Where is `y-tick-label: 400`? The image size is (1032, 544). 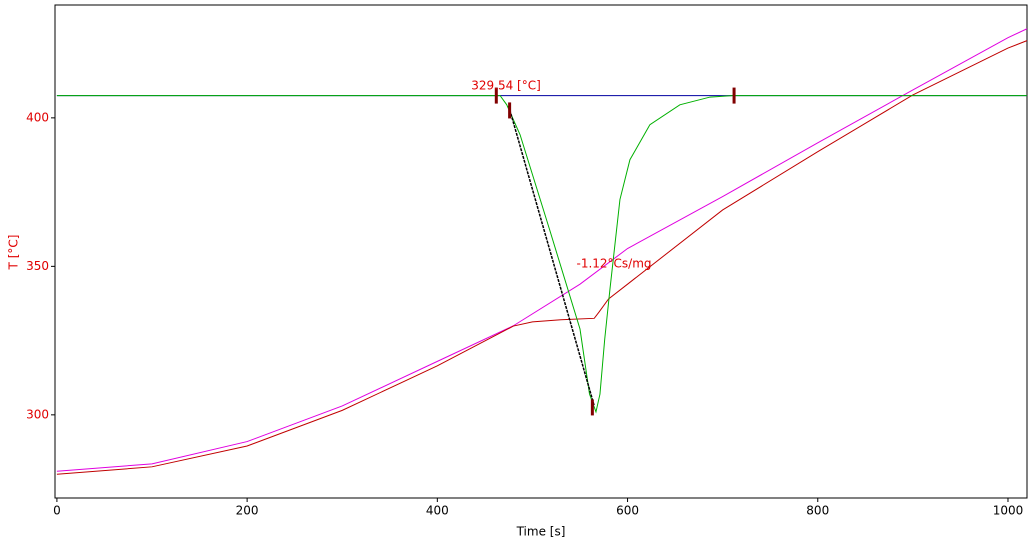
y-tick-label: 400 is located at coordinates (37, 117).